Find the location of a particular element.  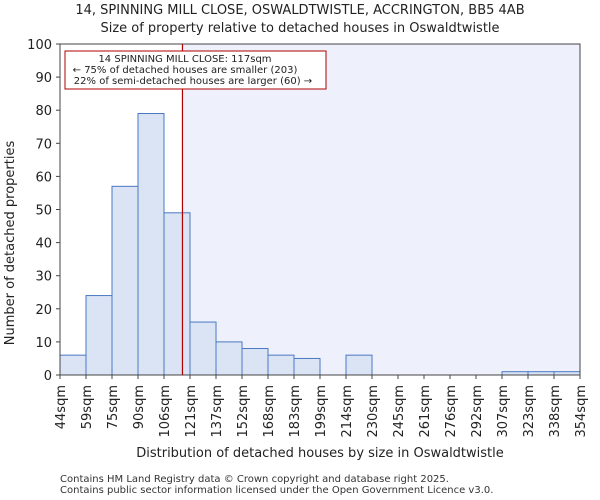

x-tick-label: 230sqm is located at coordinates (373, 411).